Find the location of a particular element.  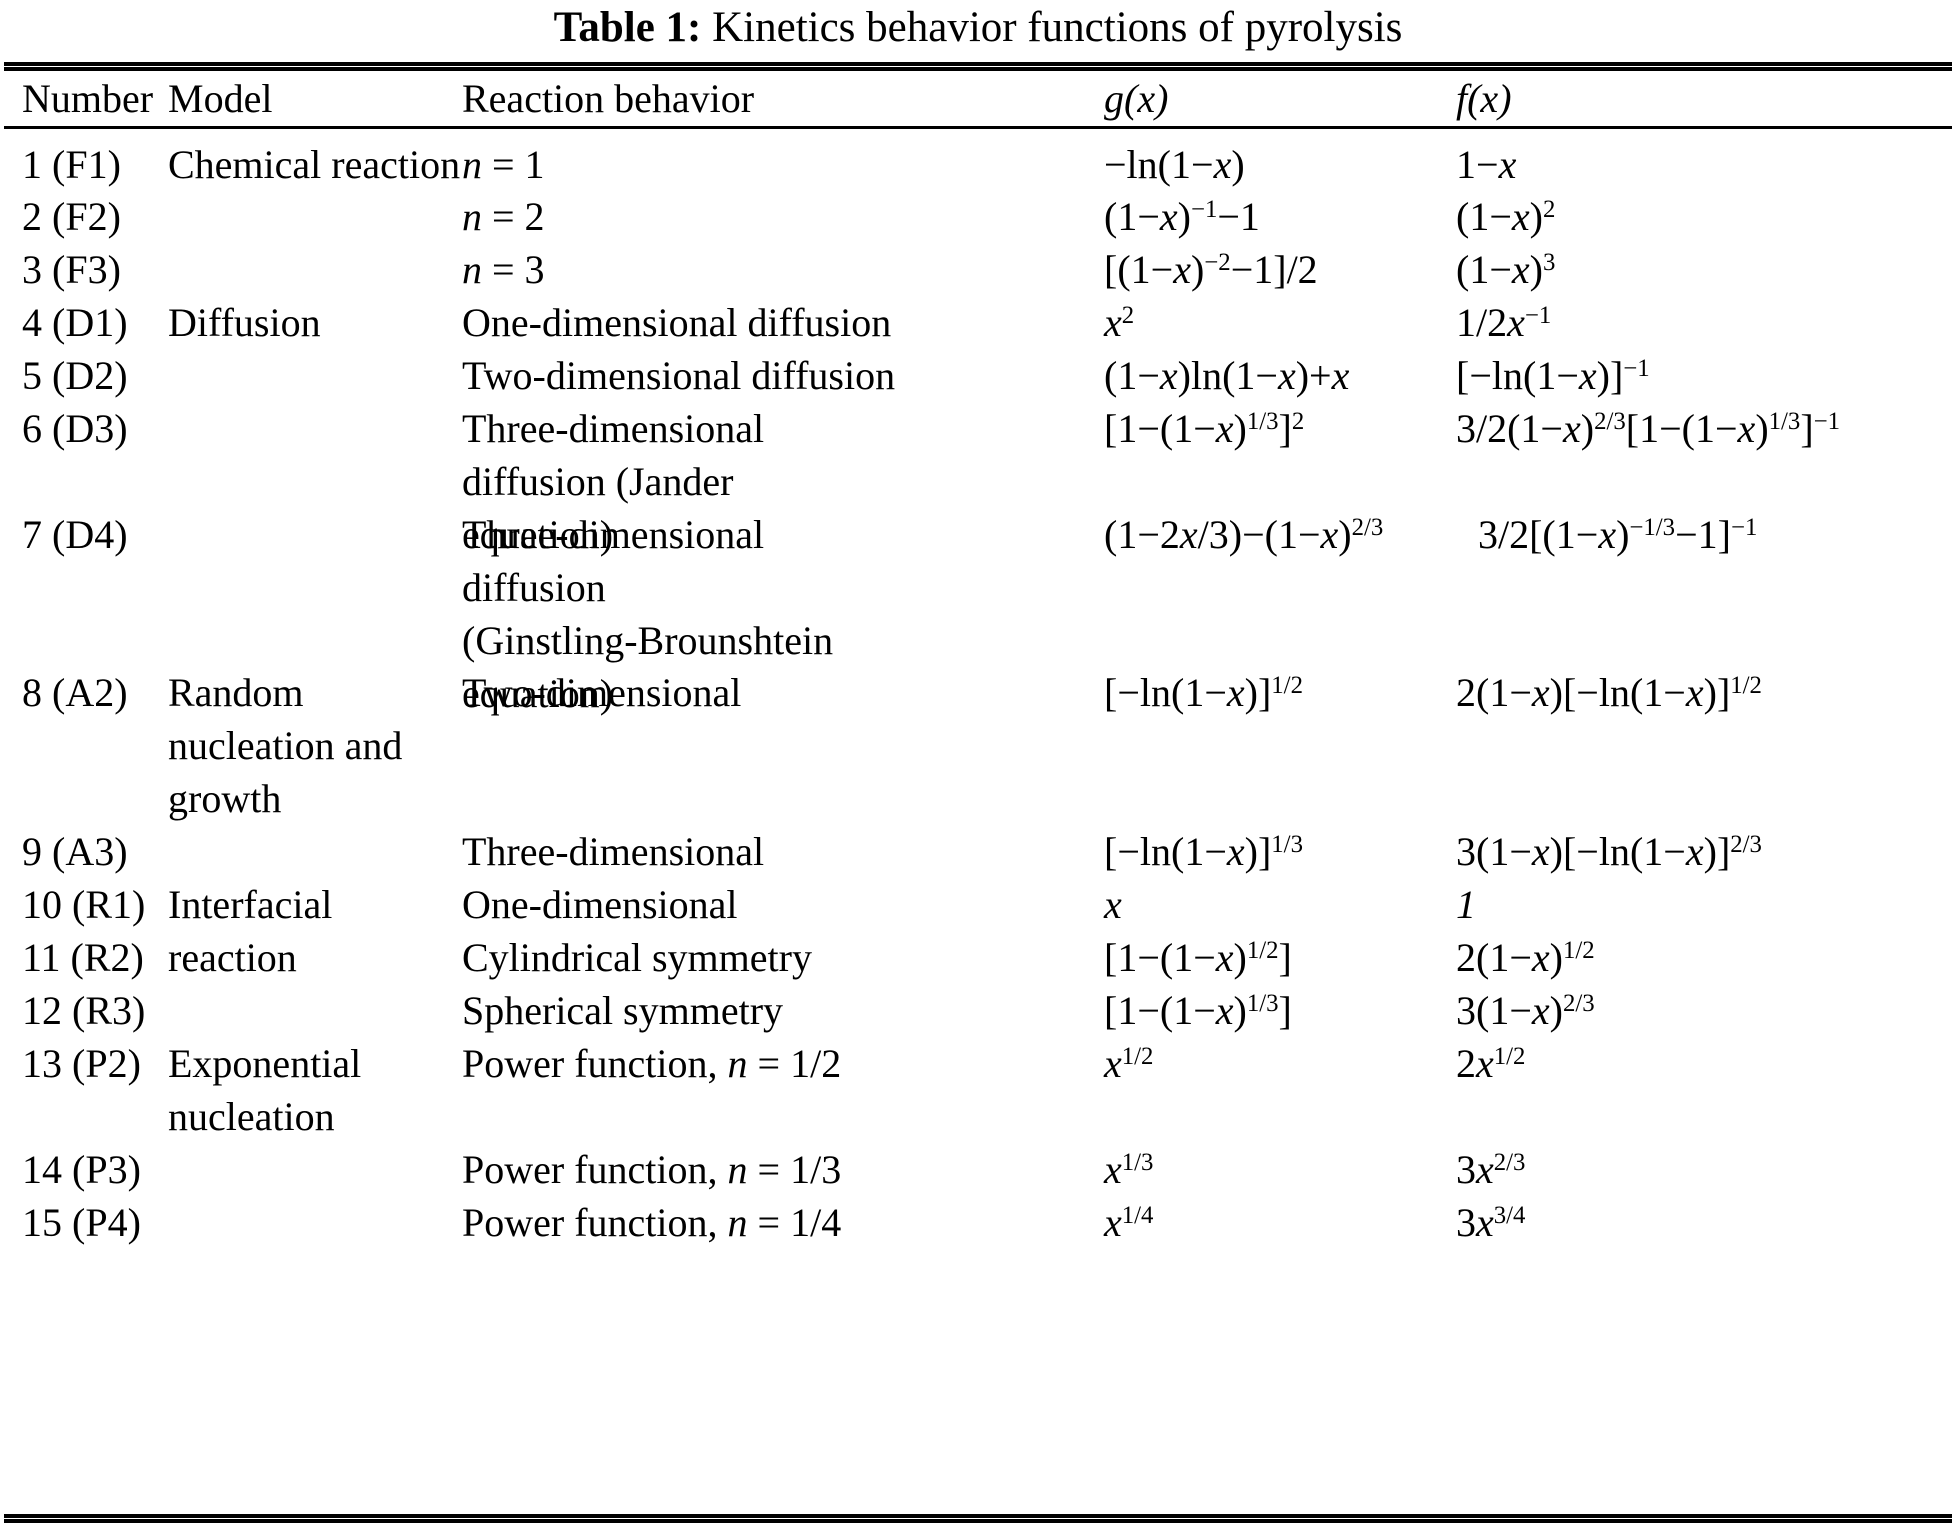

row-fx: 1 is located at coordinates (1466, 904).